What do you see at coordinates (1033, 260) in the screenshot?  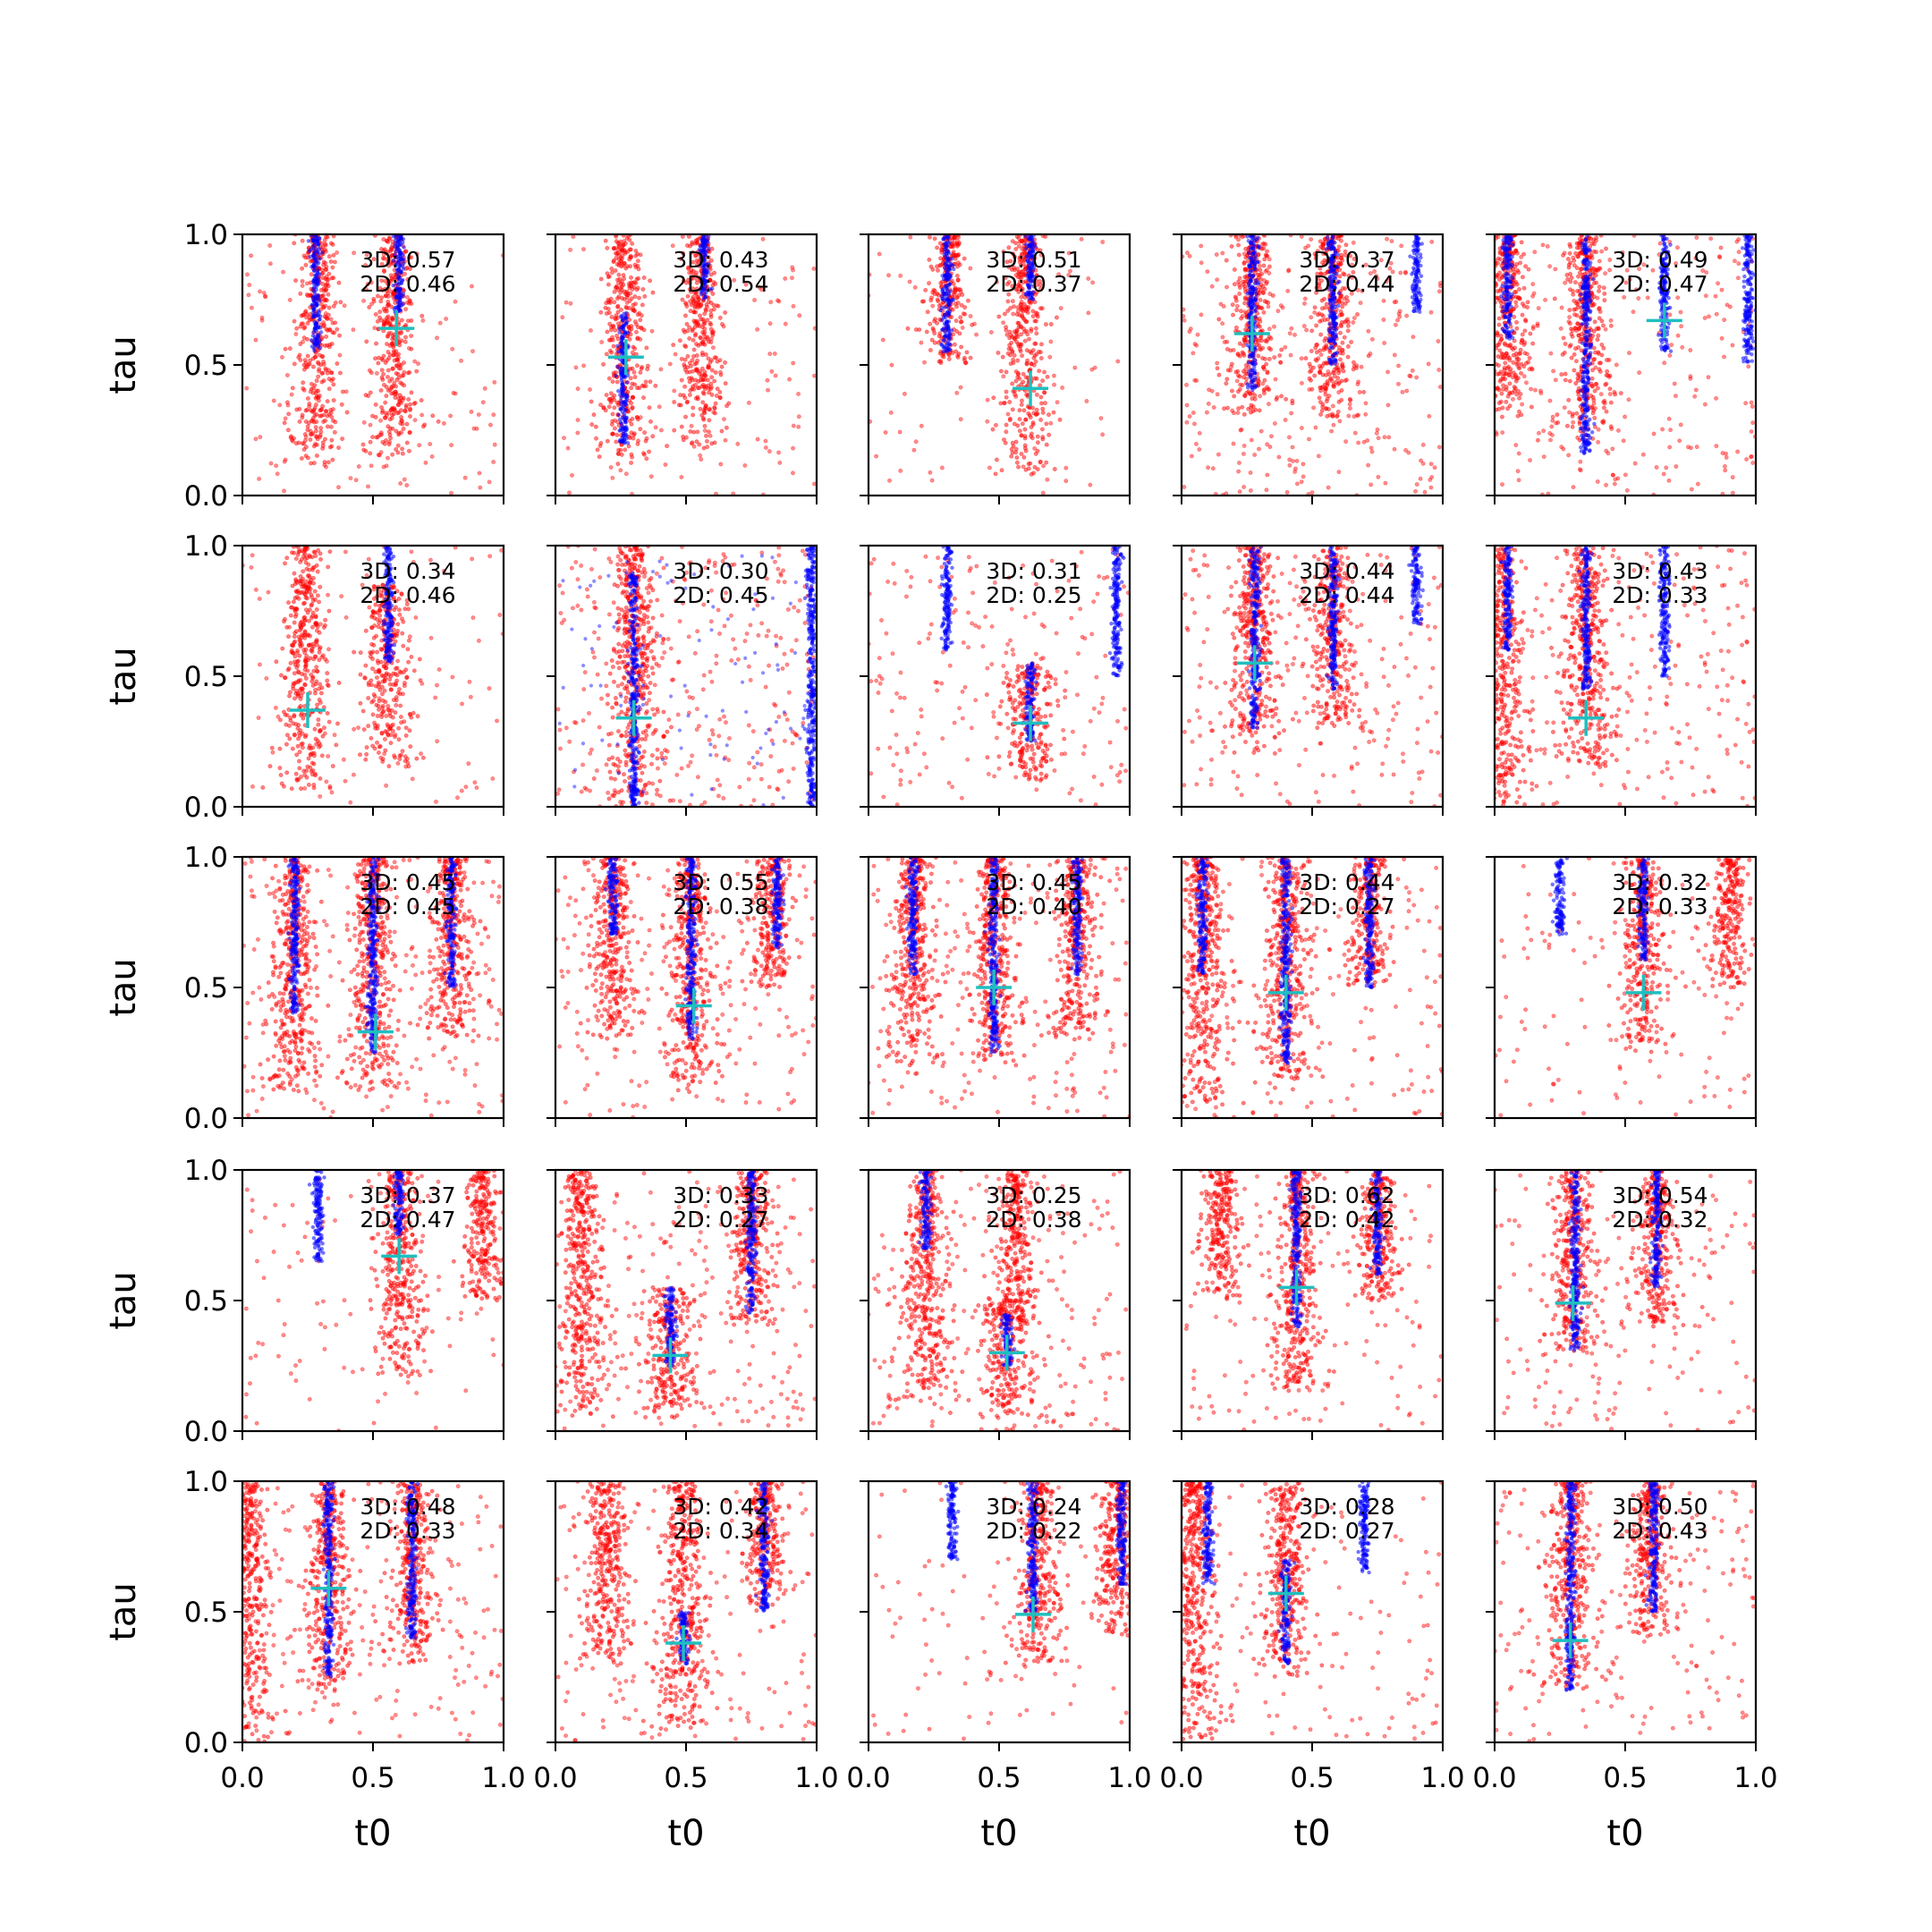 I see `annotation-3d: 3D: 0.51` at bounding box center [1033, 260].